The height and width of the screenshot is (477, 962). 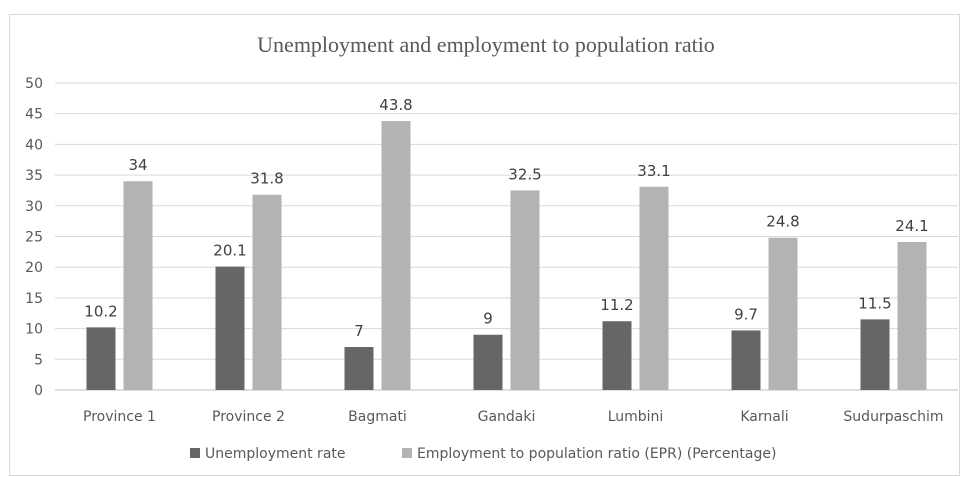 What do you see at coordinates (34, 330) in the screenshot?
I see `y-tick-label: 10` at bounding box center [34, 330].